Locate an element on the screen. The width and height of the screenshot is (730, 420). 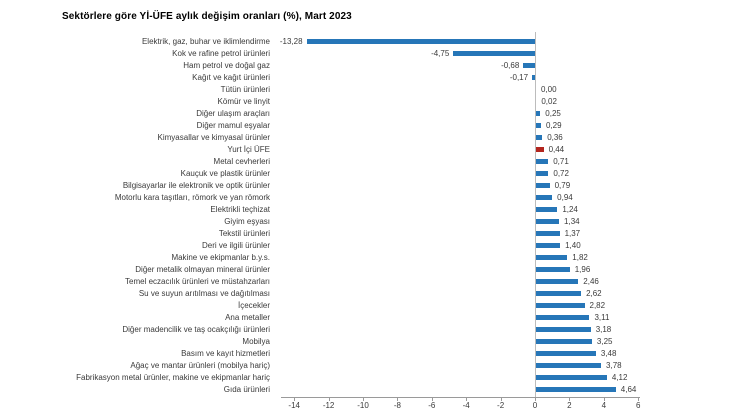
value-label: 2,46 is located at coordinates (591, 281).